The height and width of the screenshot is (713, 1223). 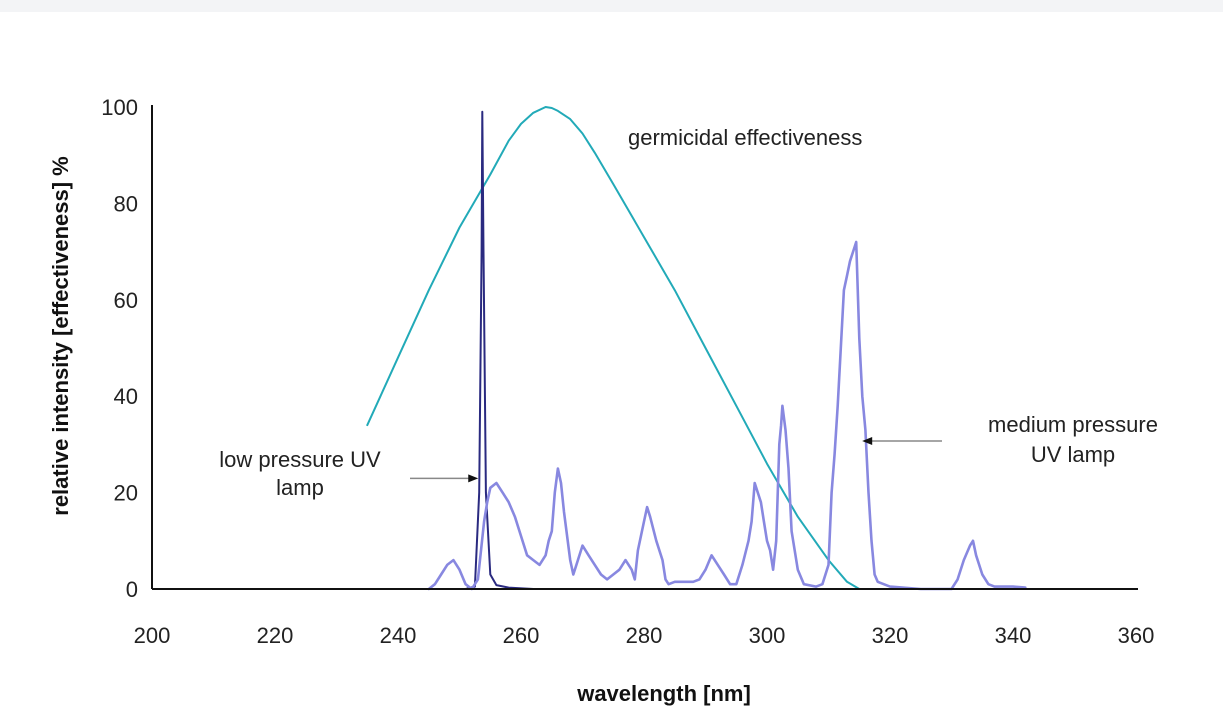 I want to click on x-tick-label-320: 320, so click(x=890, y=635).